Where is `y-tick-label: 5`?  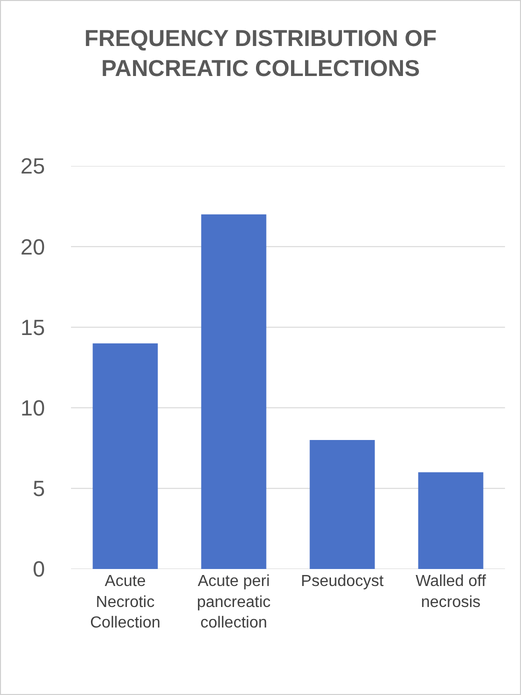 y-tick-label: 5 is located at coordinates (38, 489).